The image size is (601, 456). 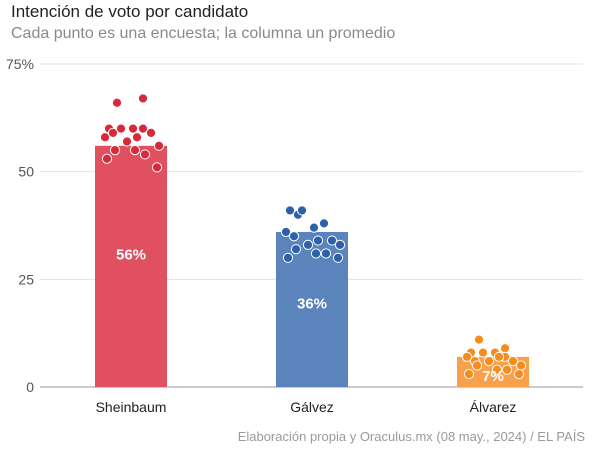 I want to click on x-category-label: Gálvez, so click(x=312, y=407).